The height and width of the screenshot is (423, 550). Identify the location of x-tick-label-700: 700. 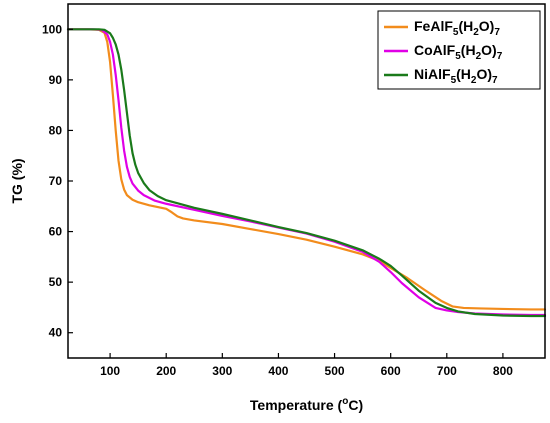
(447, 371).